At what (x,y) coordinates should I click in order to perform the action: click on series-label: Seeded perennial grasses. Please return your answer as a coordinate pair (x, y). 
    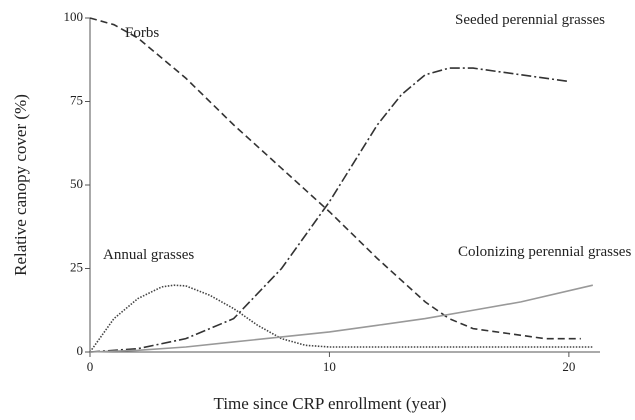
    Looking at the image, I should click on (530, 20).